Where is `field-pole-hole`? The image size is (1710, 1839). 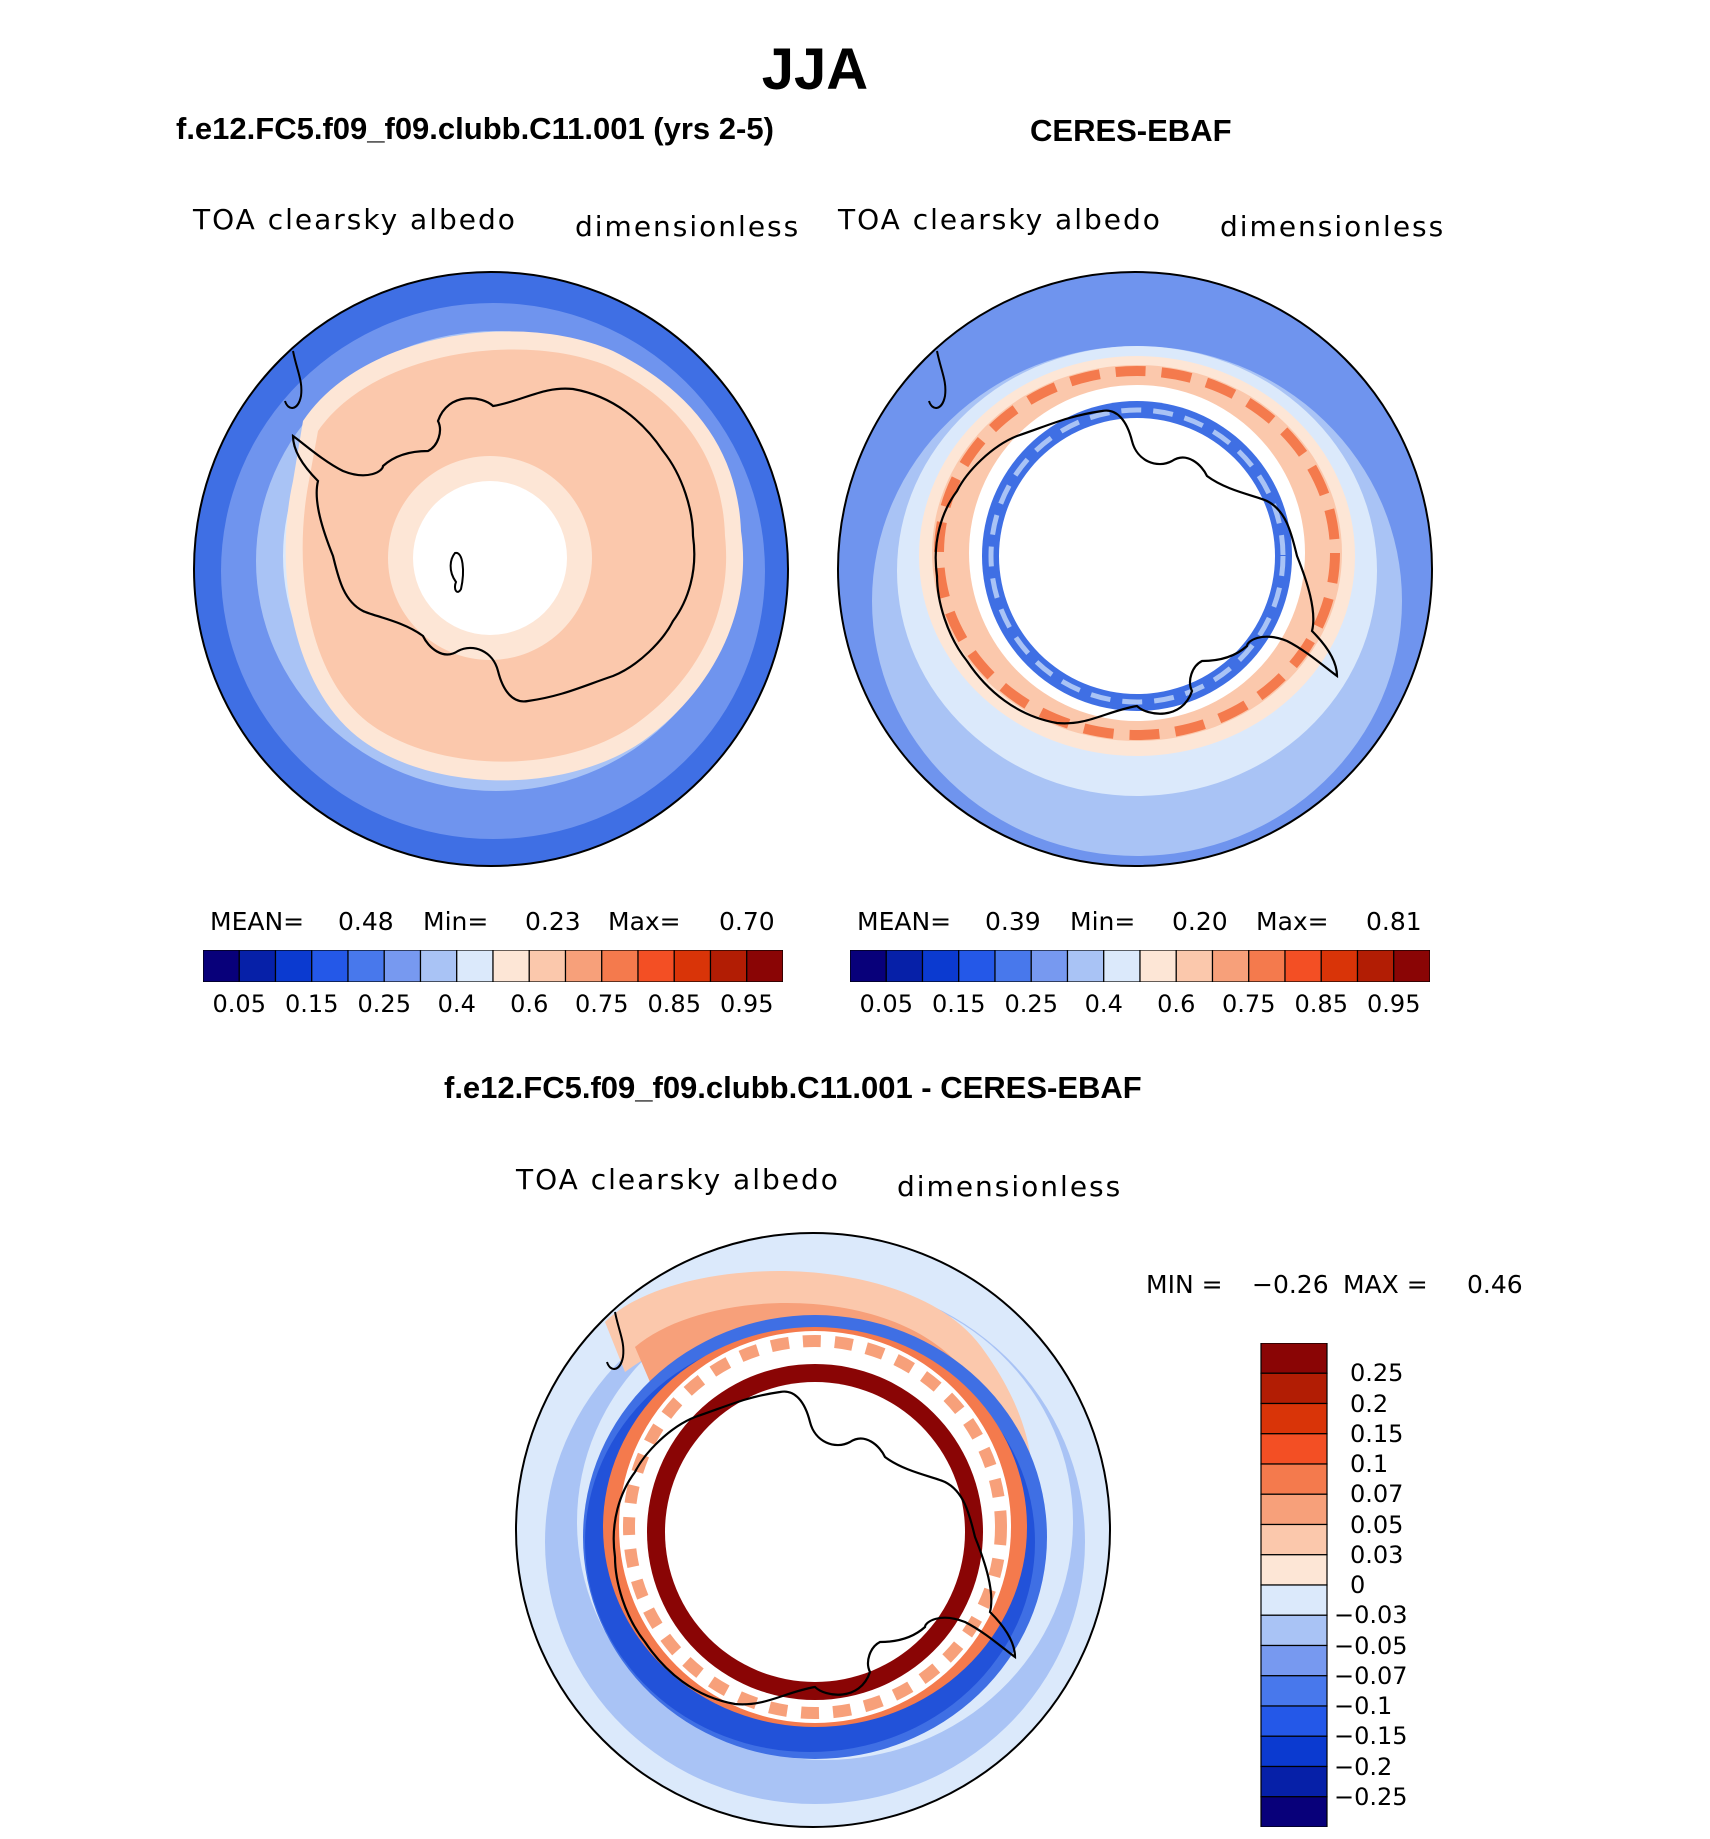
field-pole-hole is located at coordinates (490, 558).